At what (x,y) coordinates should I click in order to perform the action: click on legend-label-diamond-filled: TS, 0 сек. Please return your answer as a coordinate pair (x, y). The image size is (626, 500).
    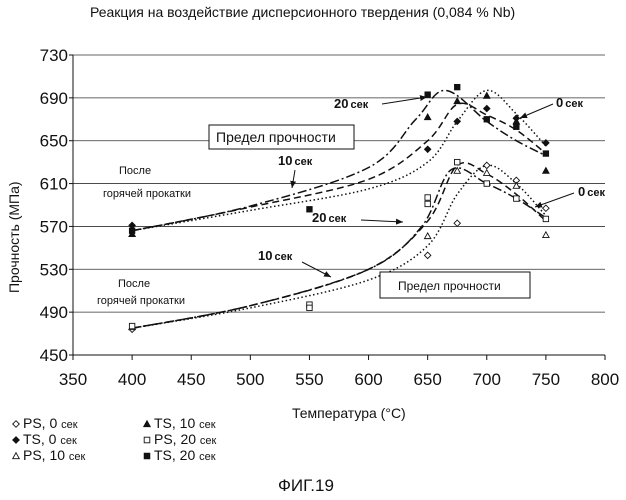
    Looking at the image, I should click on (50, 439).